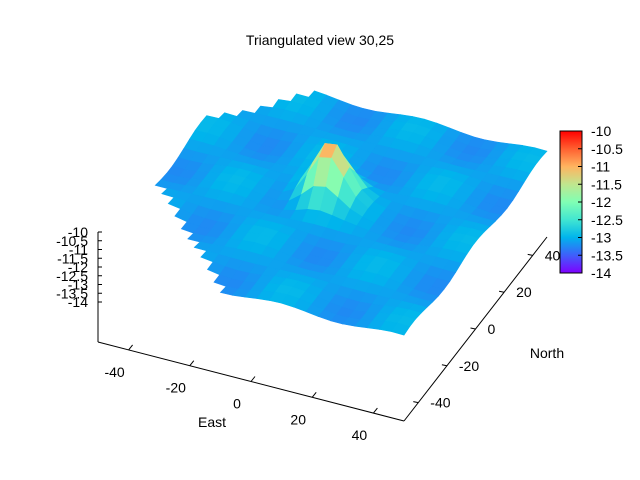 The width and height of the screenshot is (640, 480). Describe the element at coordinates (547, 353) in the screenshot. I see `y-axis-label: North` at that location.